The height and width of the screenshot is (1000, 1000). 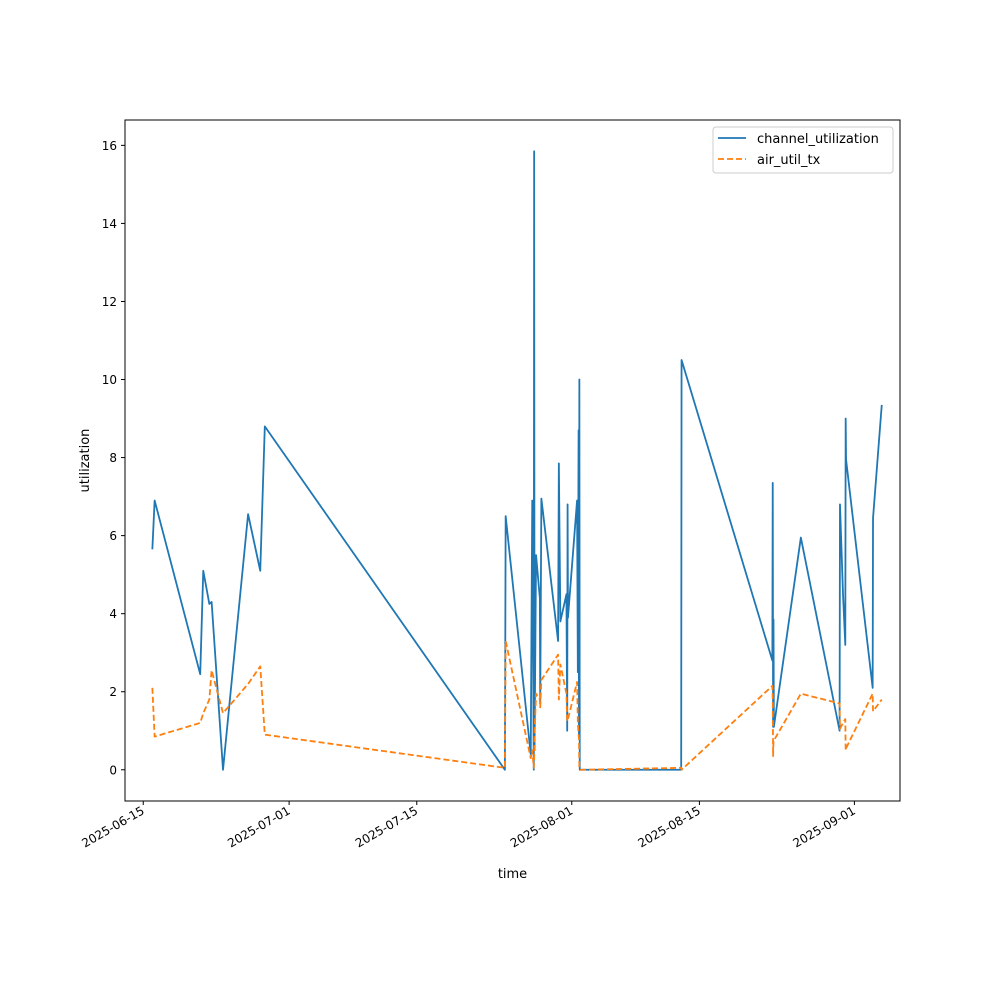 What do you see at coordinates (512, 874) in the screenshot?
I see `x-axis-label: time` at bounding box center [512, 874].